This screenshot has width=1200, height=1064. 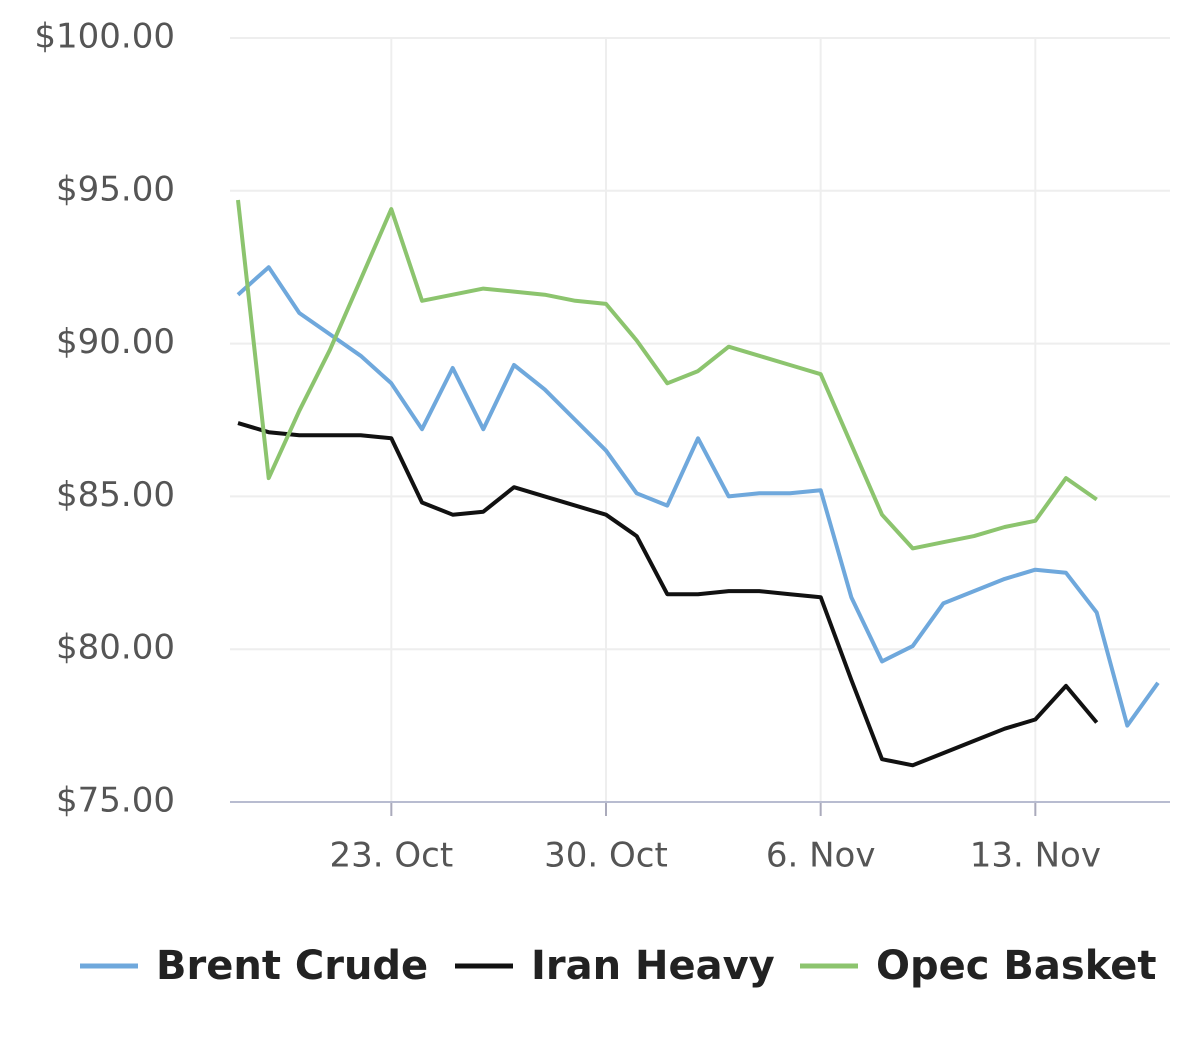 What do you see at coordinates (821, 856) in the screenshot?
I see `x-tick-label: 6. Nov` at bounding box center [821, 856].